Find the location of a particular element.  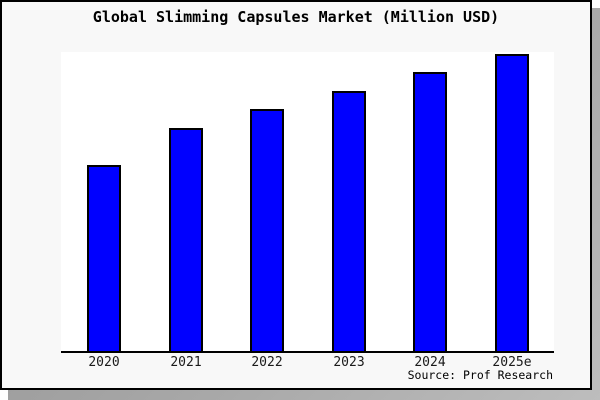

x-tick-label-2025e: 2025e is located at coordinates (512, 362).